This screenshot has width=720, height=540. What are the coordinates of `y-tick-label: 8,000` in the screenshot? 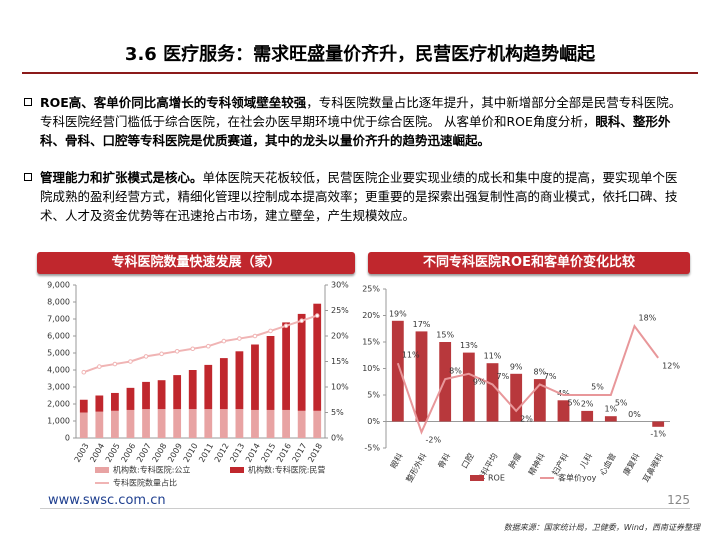 It's located at (58, 302).